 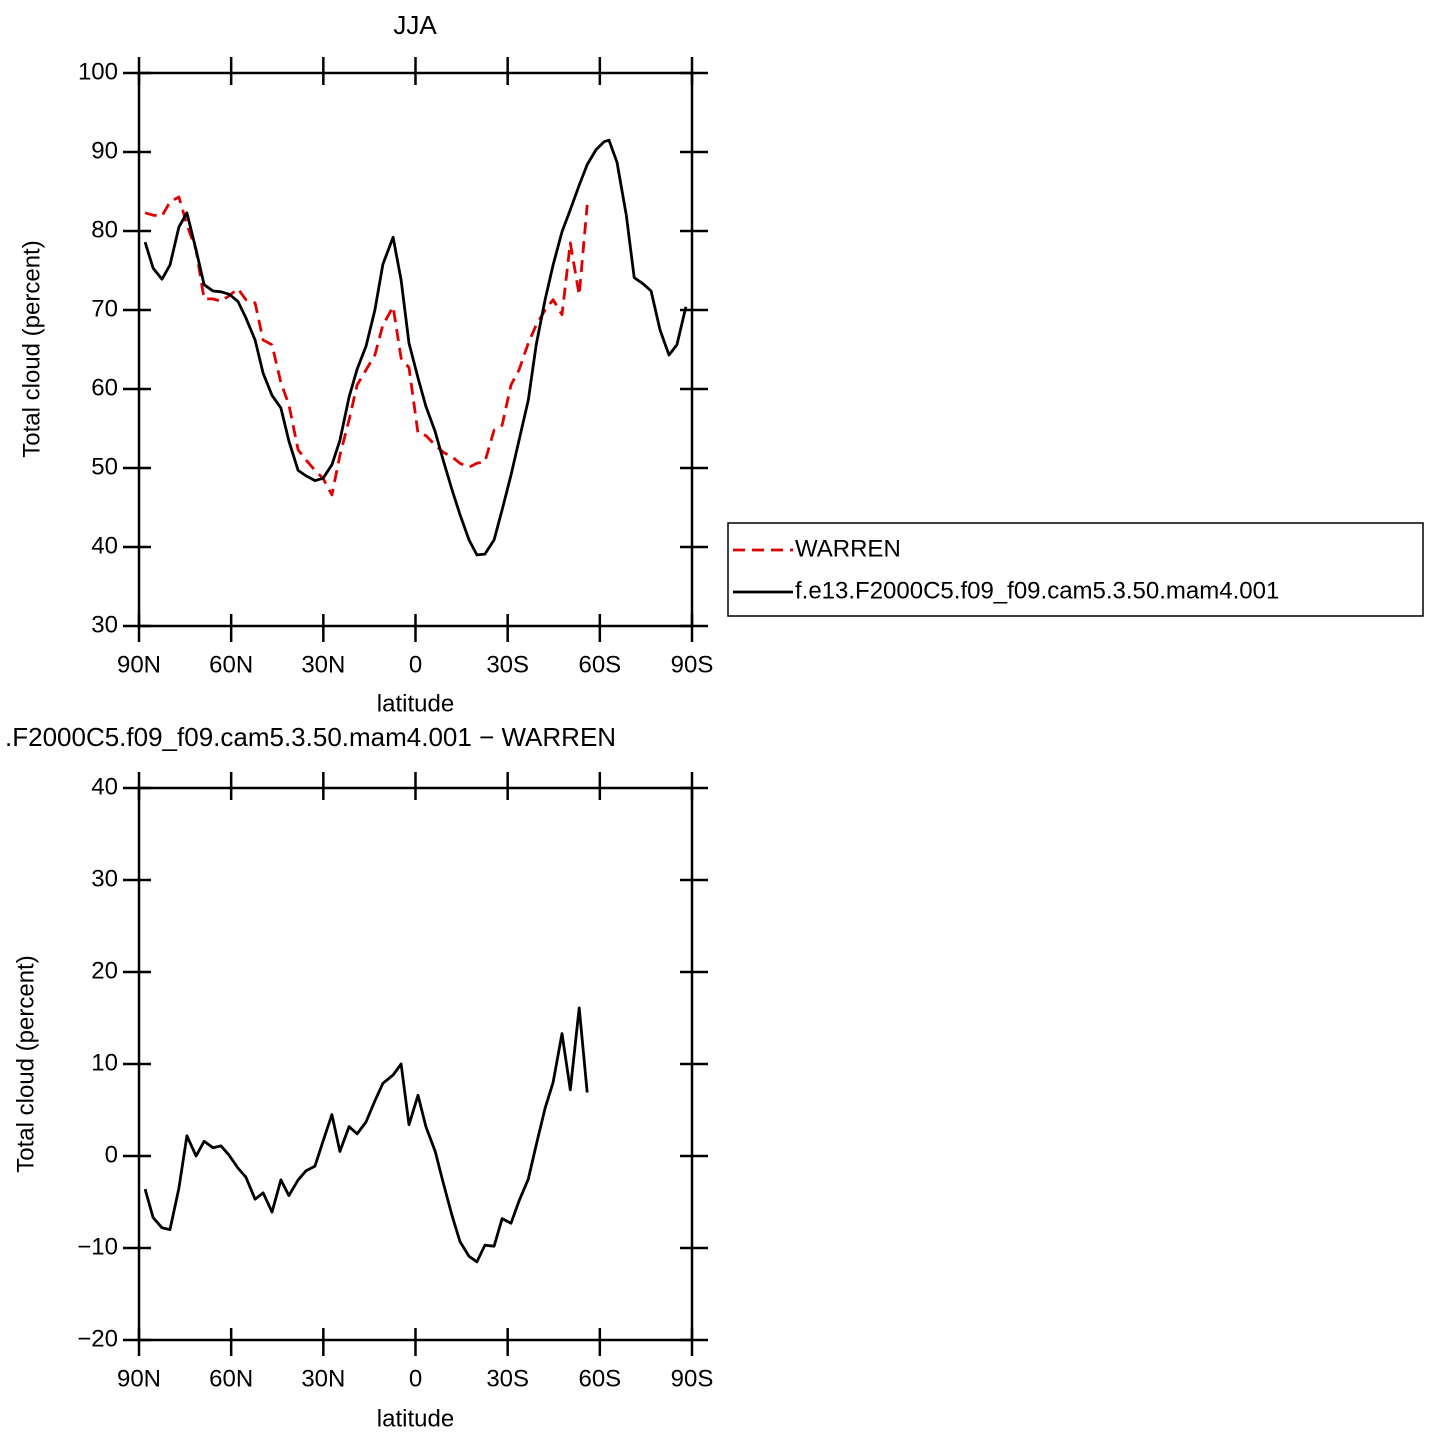 I want to click on y-tick-label: 60, so click(x=104, y=387).